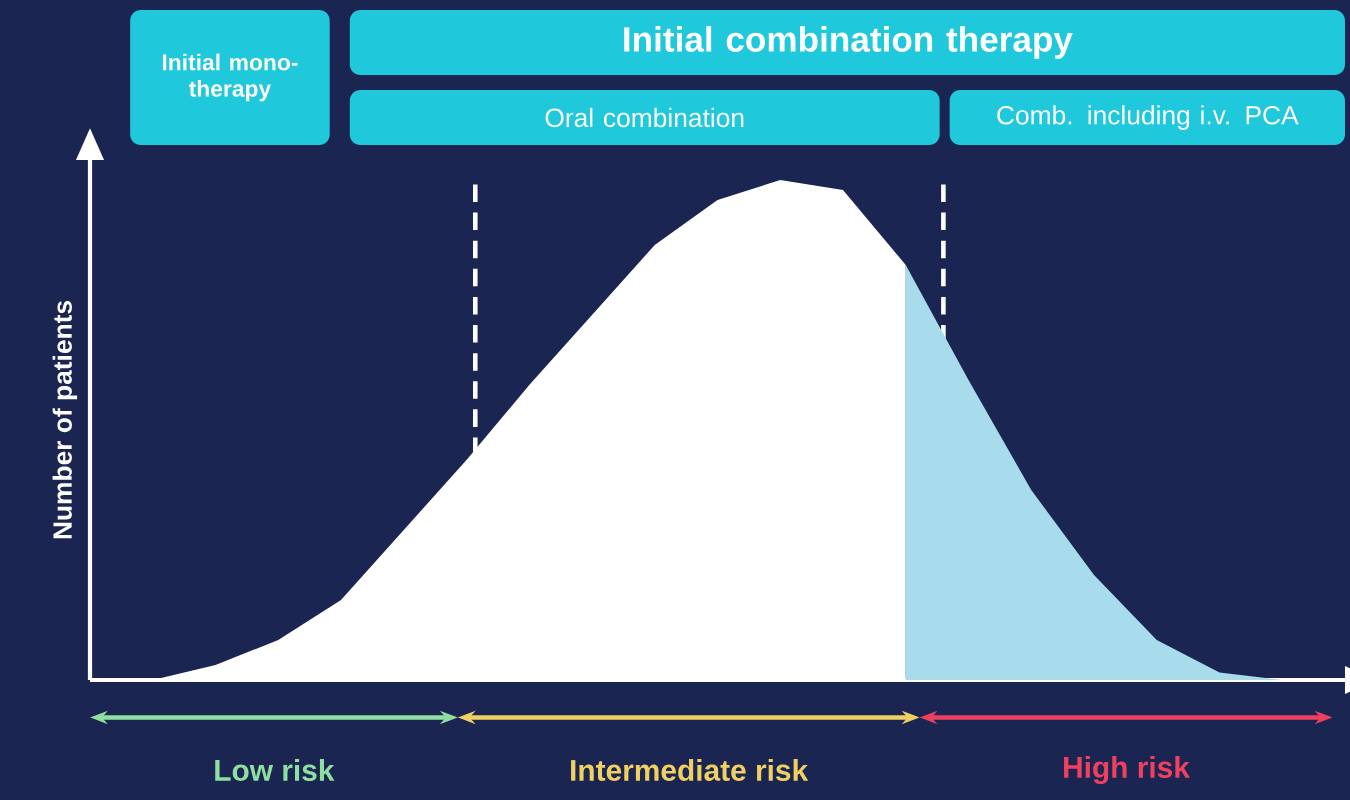  What do you see at coordinates (65, 420) in the screenshot?
I see `y-axis-title: Number of patients` at bounding box center [65, 420].